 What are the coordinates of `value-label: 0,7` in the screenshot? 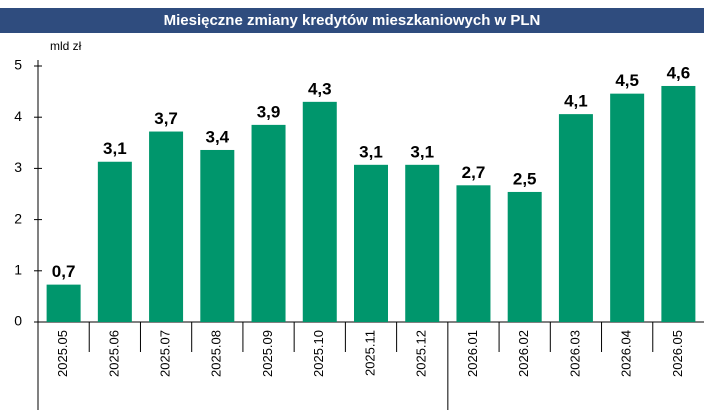 It's located at (64, 271).